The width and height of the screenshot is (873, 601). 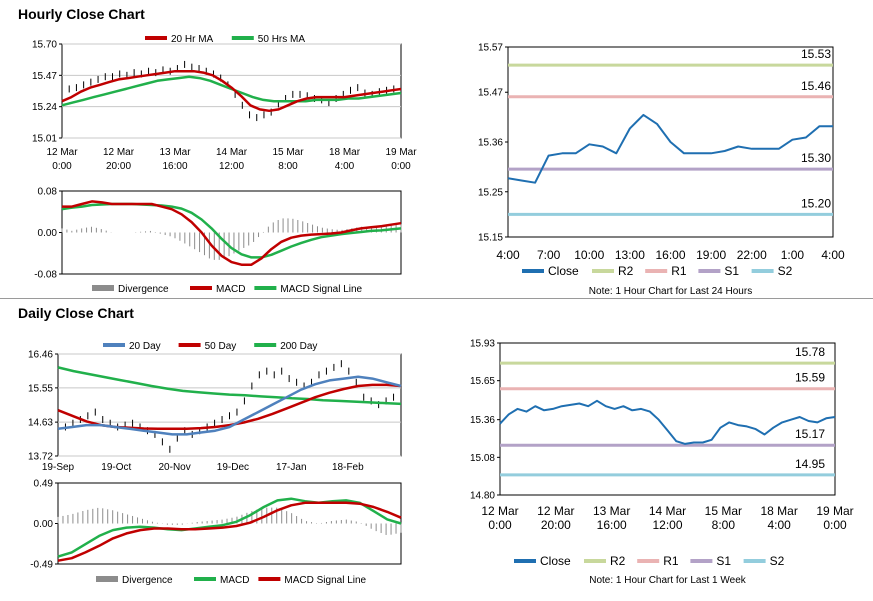 I want to click on hourly-levels-r1-level-label: 15.46, so click(x=816, y=86).